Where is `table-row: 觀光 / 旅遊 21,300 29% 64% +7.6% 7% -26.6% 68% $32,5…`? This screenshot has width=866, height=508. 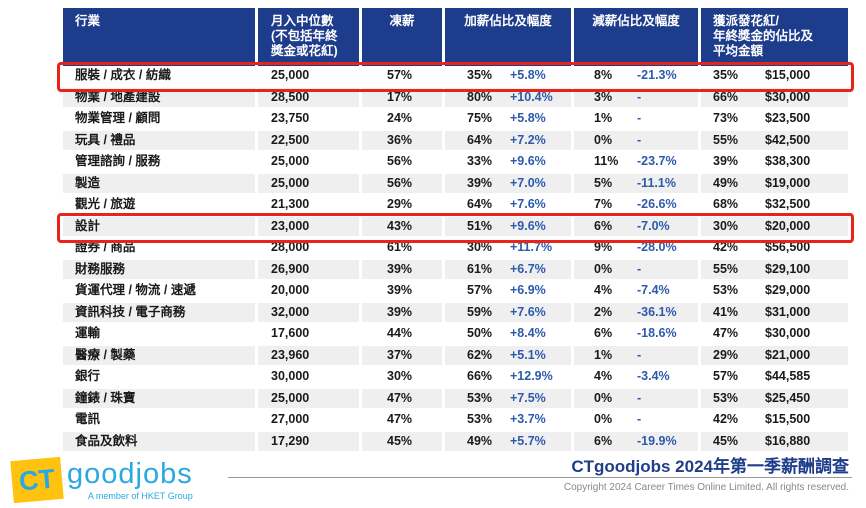
table-row: 觀光 / 旅遊 21,300 29% 64% +7.6% 7% -26.6% 68% $32,5… is located at coordinates (456, 206).